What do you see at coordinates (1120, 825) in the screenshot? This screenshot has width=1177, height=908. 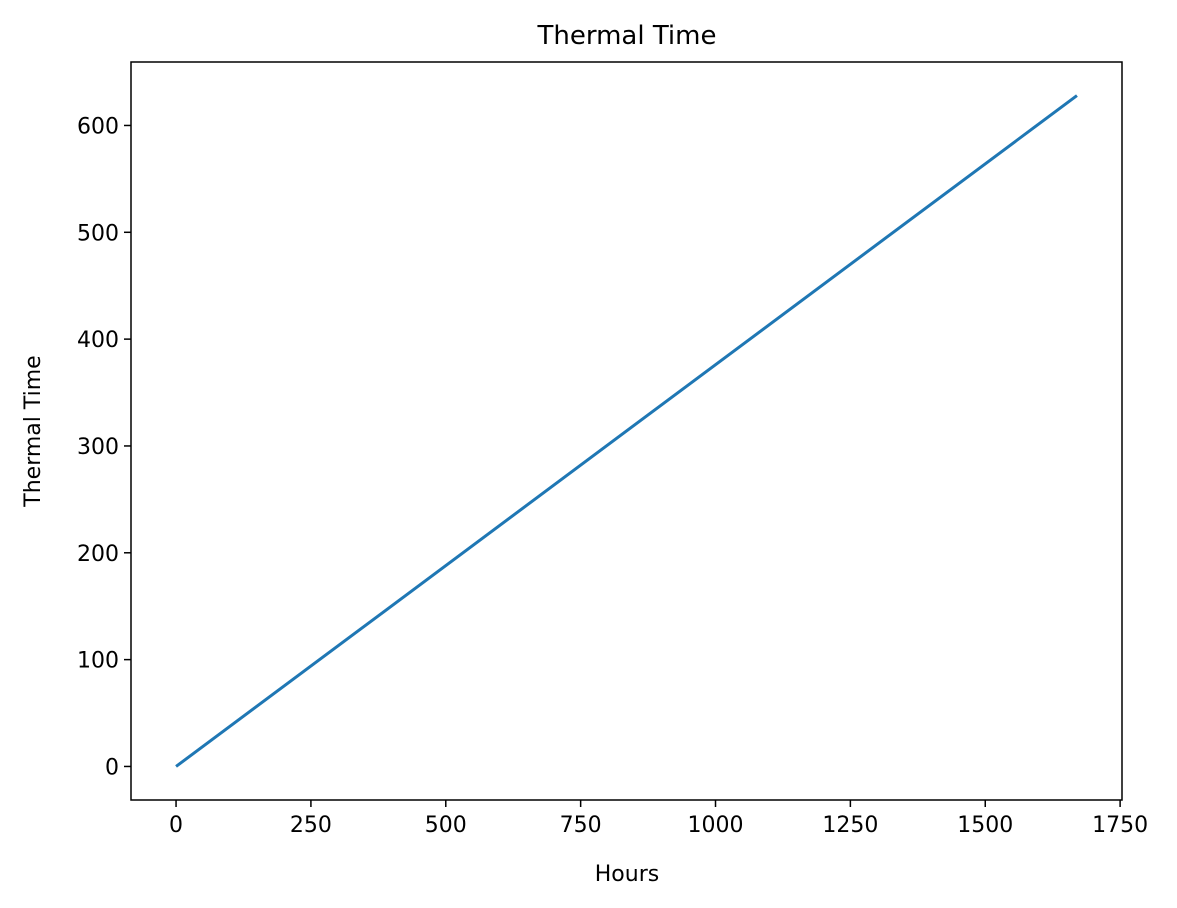 I see `x-tick-label: 1750` at bounding box center [1120, 825].